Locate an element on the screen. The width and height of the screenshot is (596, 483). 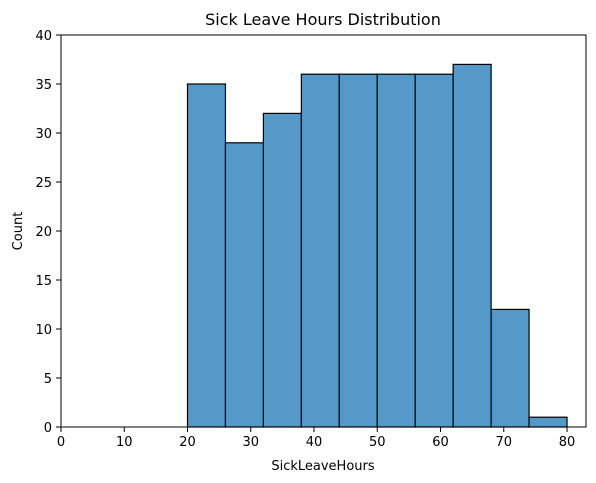
x-tick-label-4: 40 is located at coordinates (314, 442).